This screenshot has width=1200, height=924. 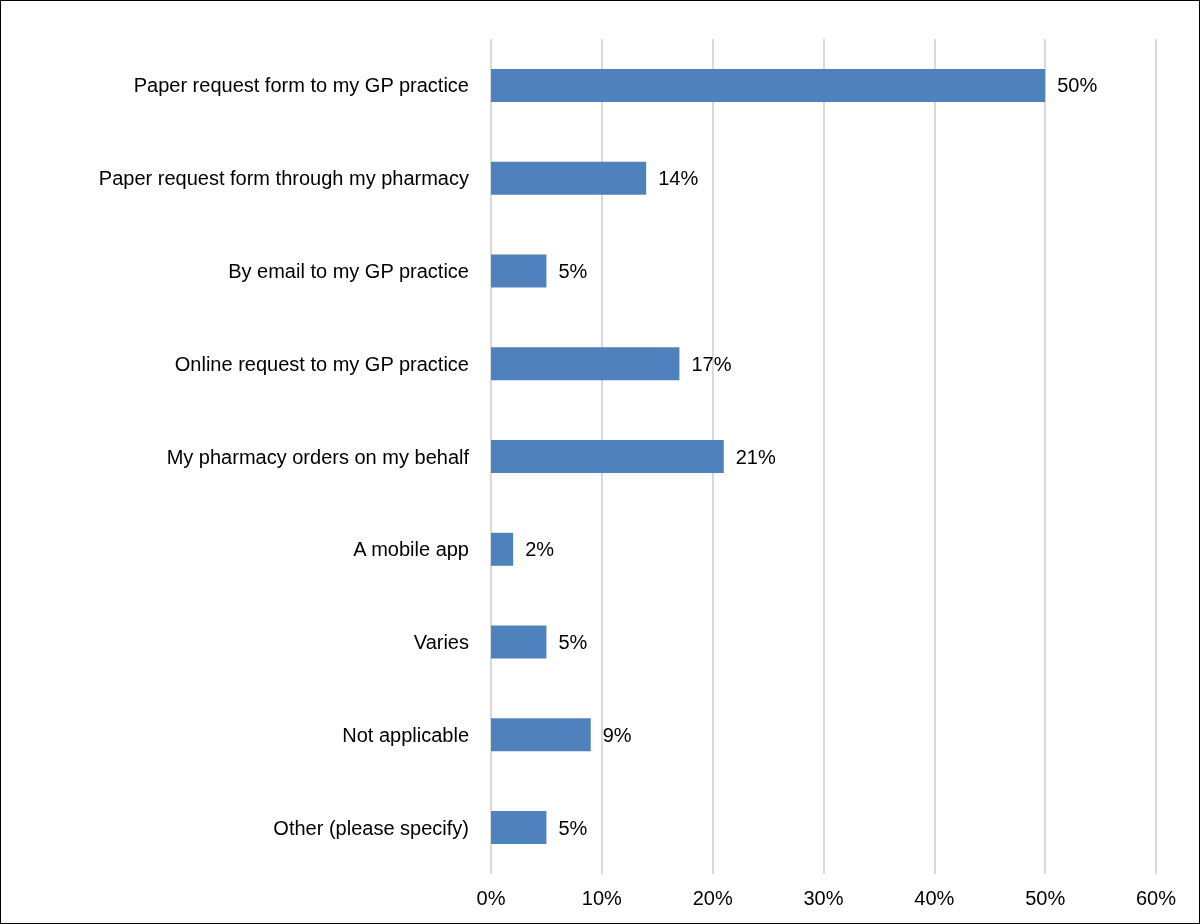 I want to click on data-label: 9%, so click(x=617, y=734).